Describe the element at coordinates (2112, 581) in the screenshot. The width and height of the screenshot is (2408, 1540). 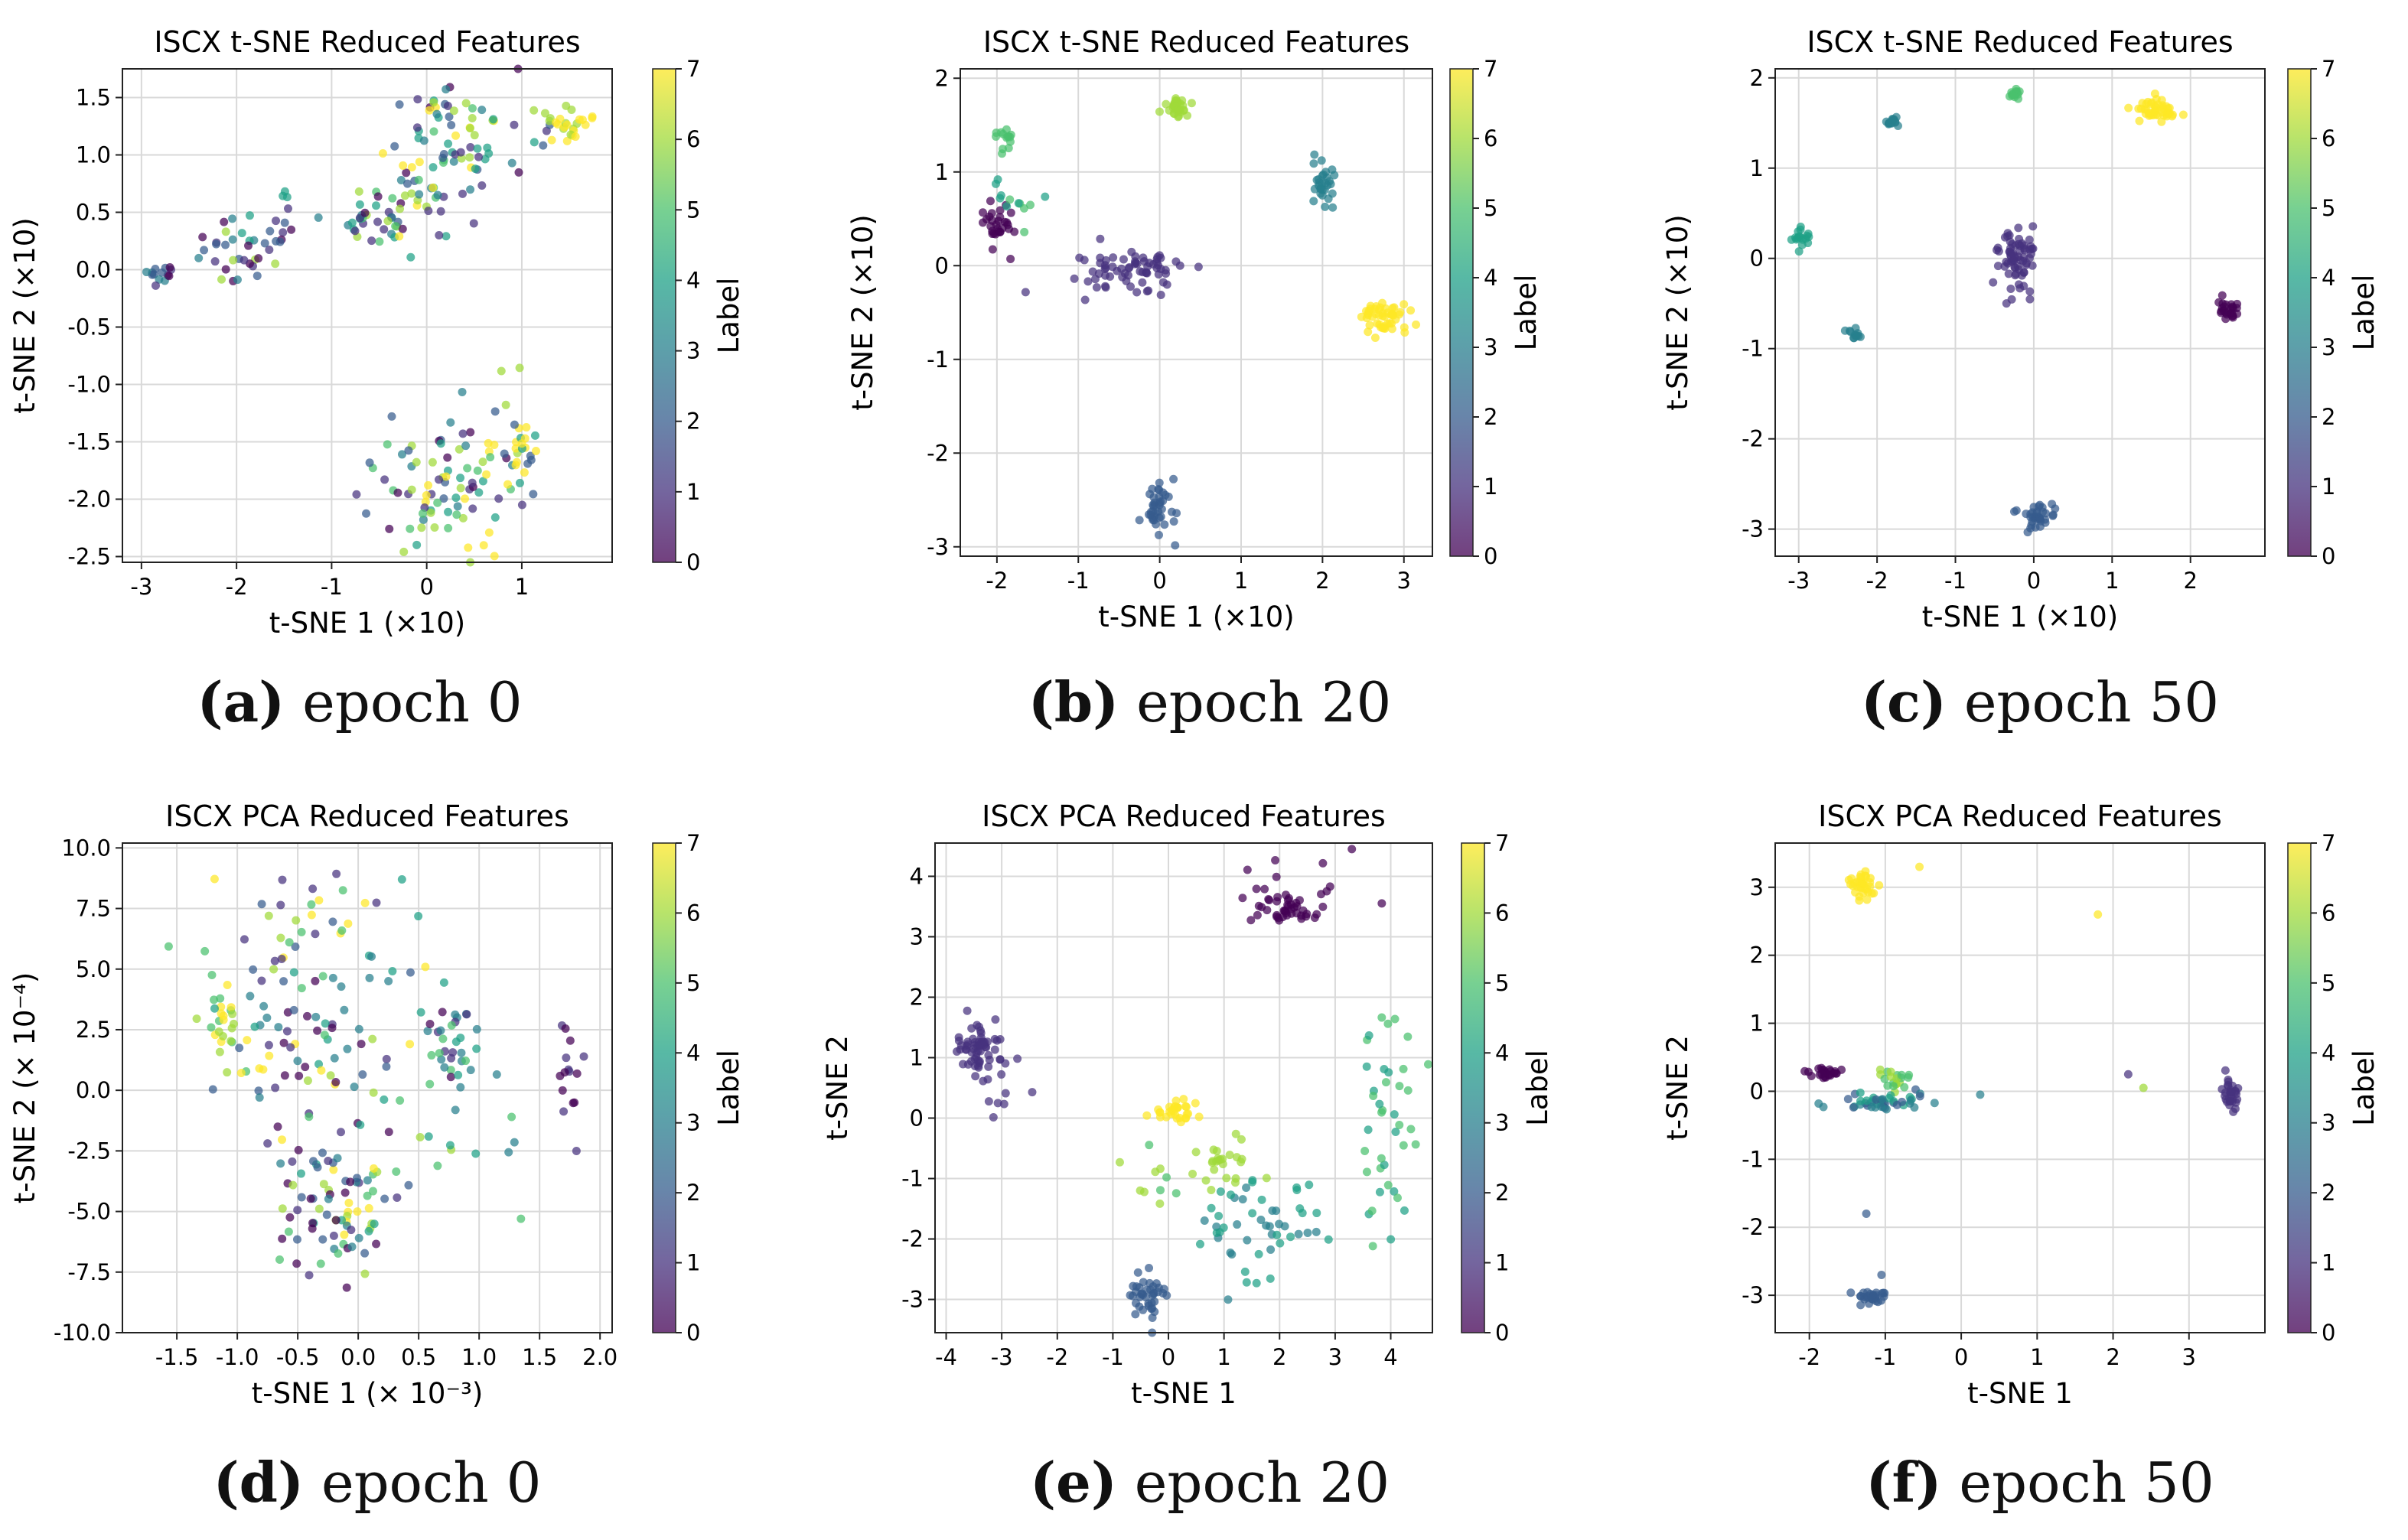
I see `x-tick-label: 1` at that location.